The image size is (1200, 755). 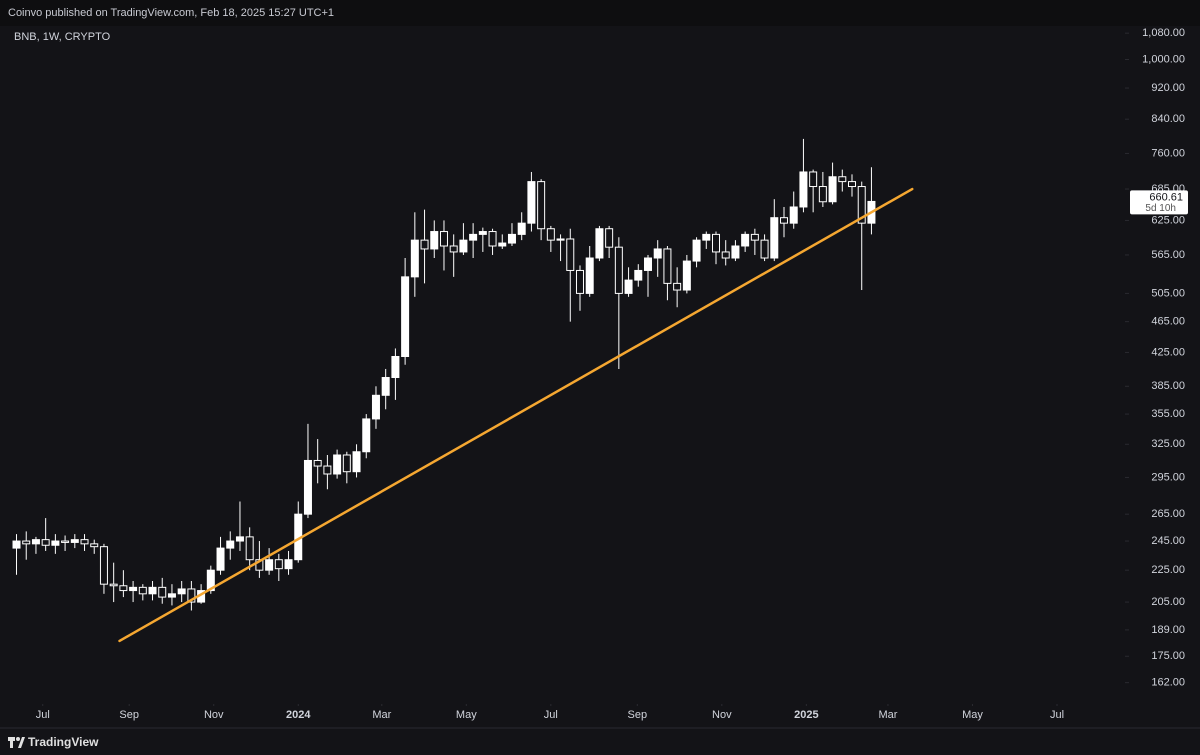 What do you see at coordinates (62, 37) in the screenshot?
I see `chart-title: BNB, 1W, CRYPTO` at bounding box center [62, 37].